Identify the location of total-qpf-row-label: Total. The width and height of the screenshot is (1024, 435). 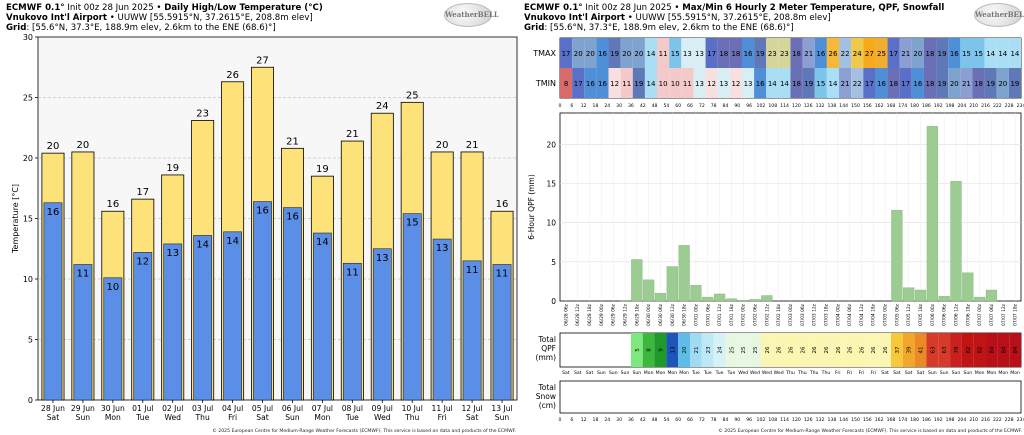
(546, 339).